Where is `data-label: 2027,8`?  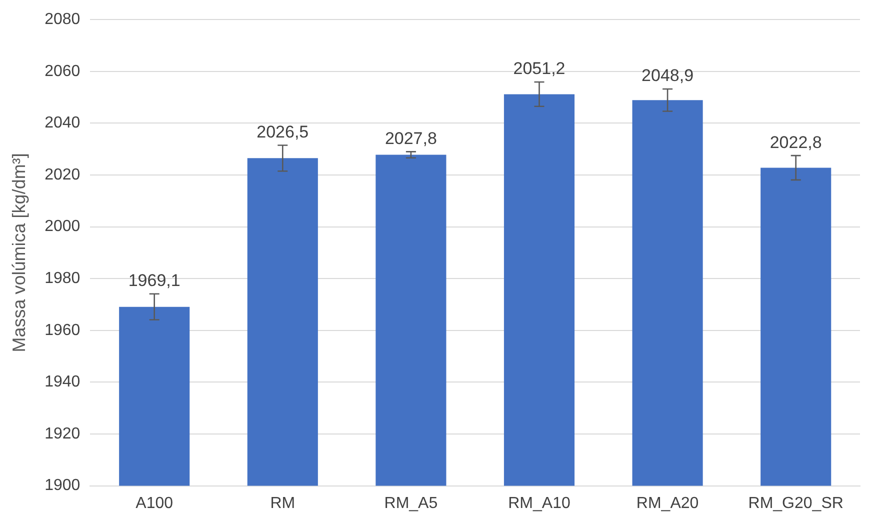 data-label: 2027,8 is located at coordinates (410, 138).